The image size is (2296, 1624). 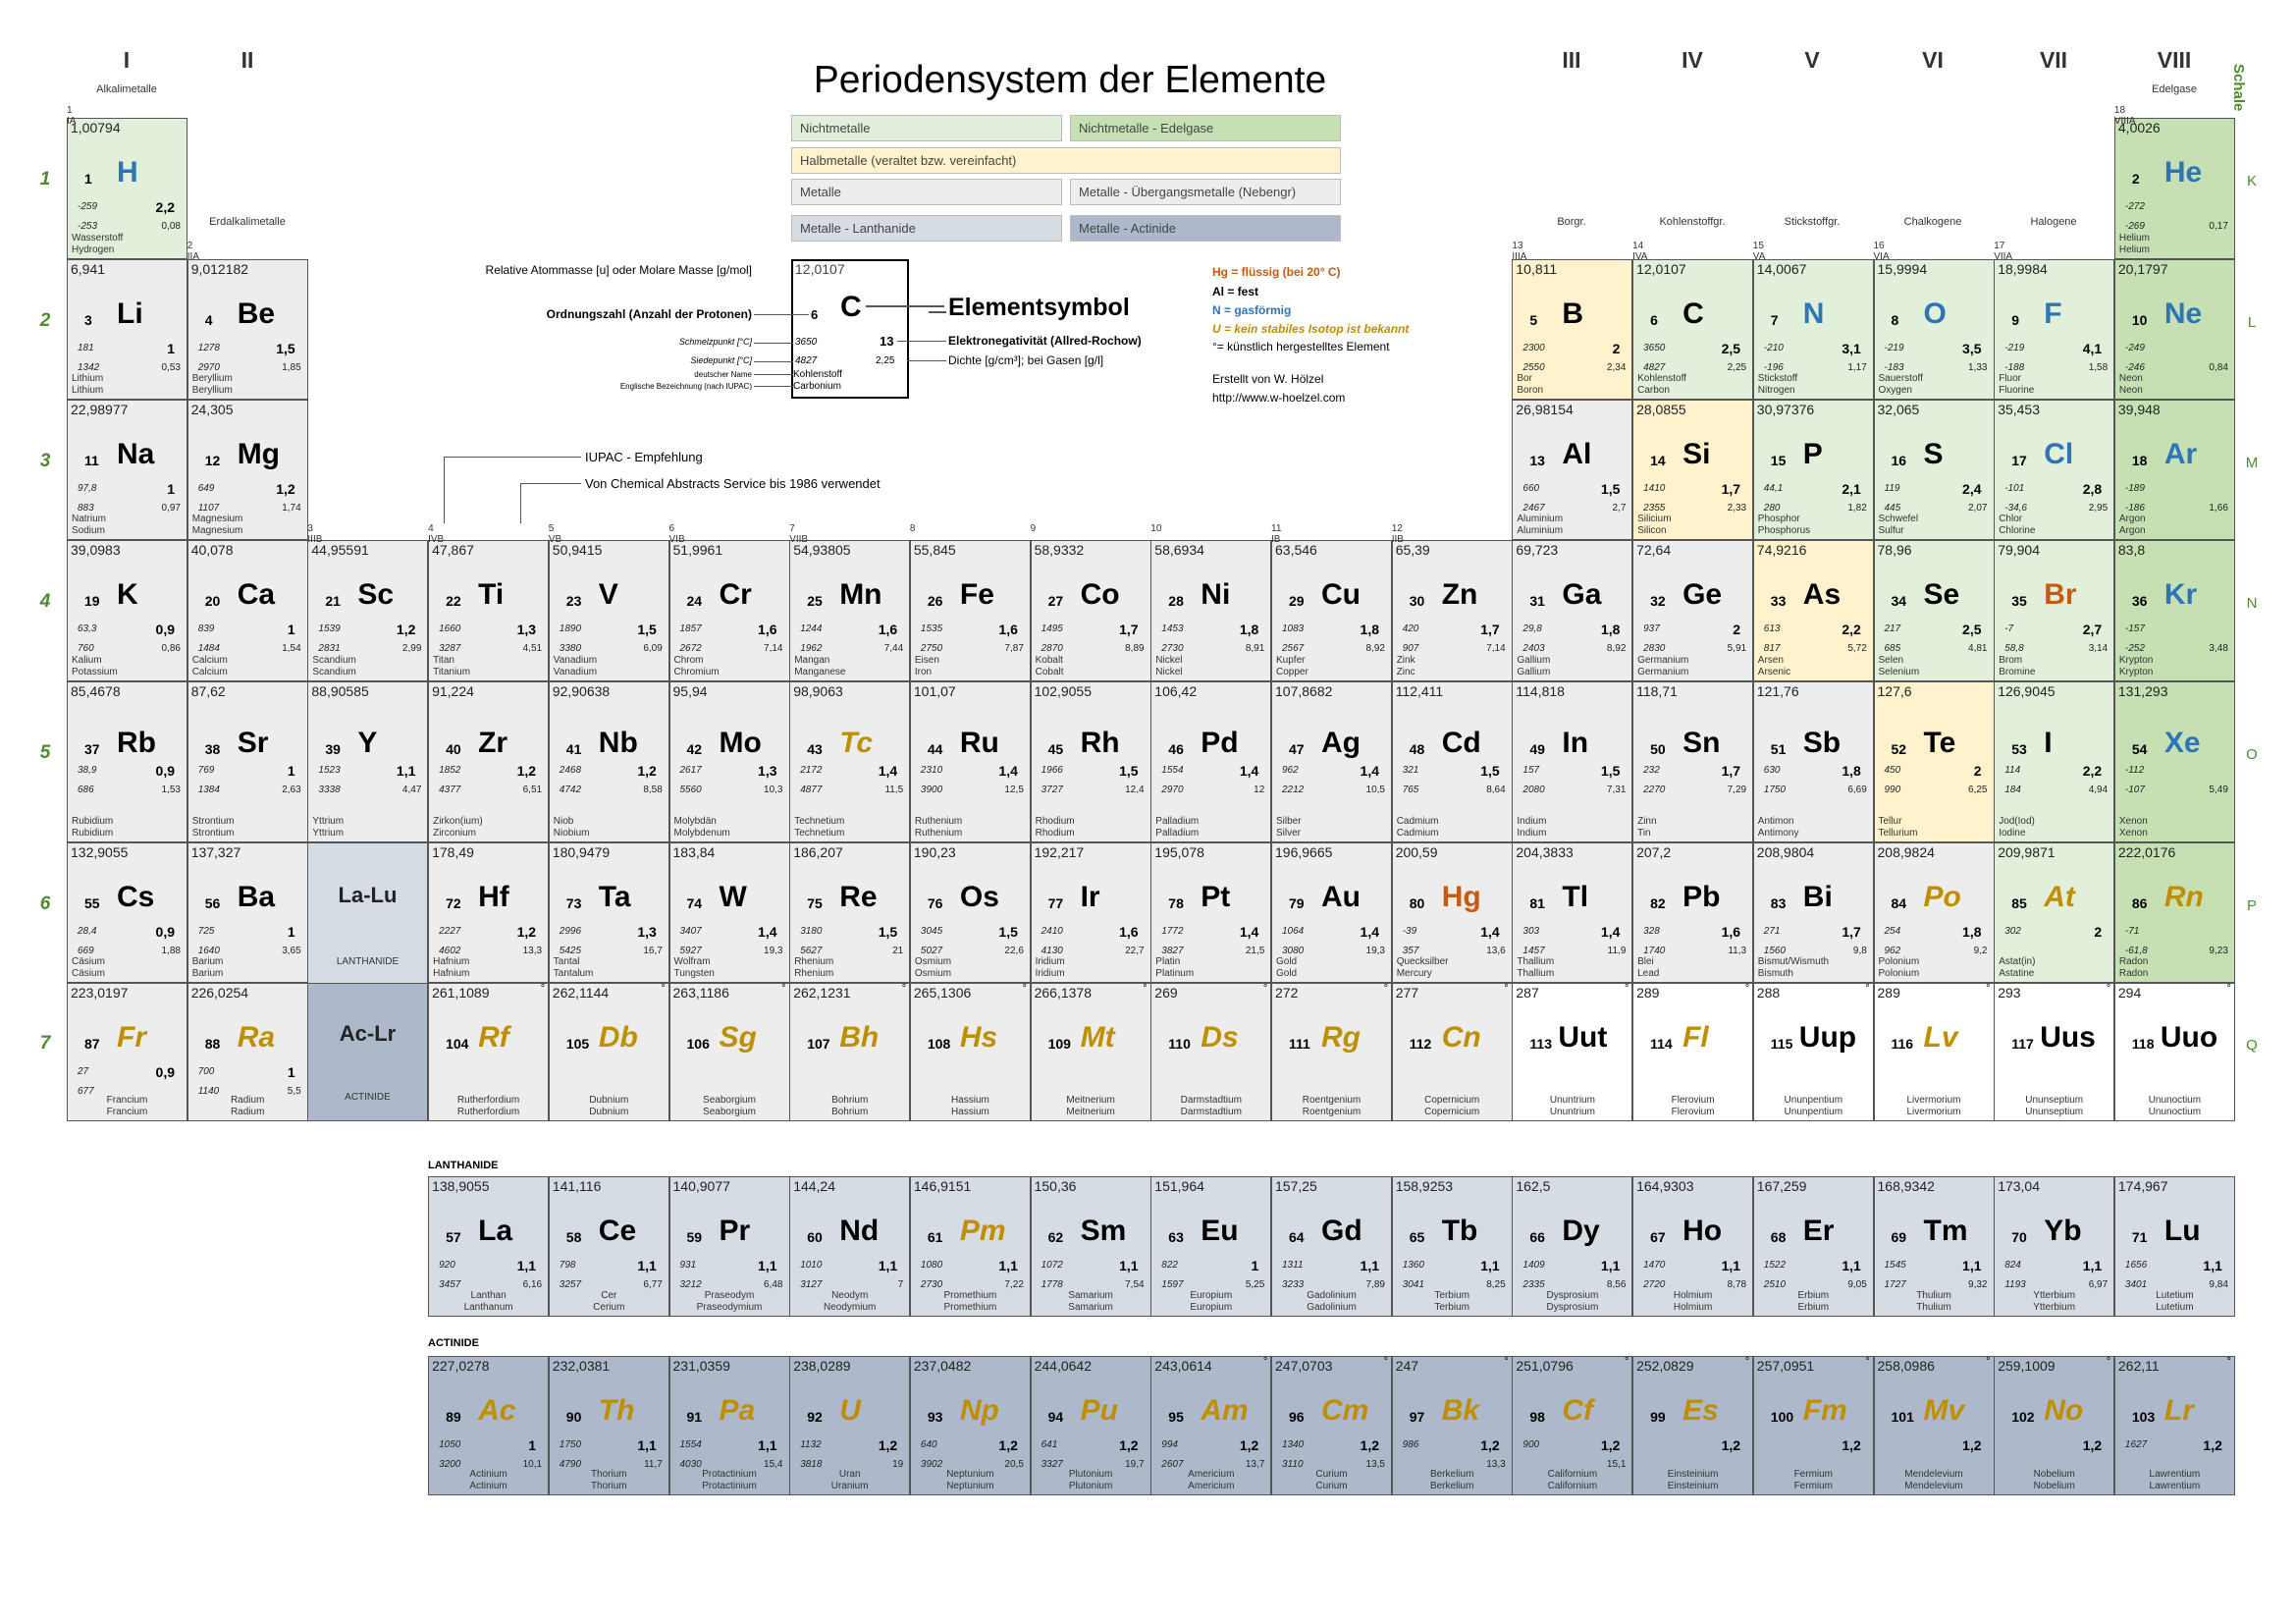 I want to click on element-cell-re: 186,207 75 Re 3180 1,5 5627 21 Rhenium Rhenium, so click(x=850, y=912).